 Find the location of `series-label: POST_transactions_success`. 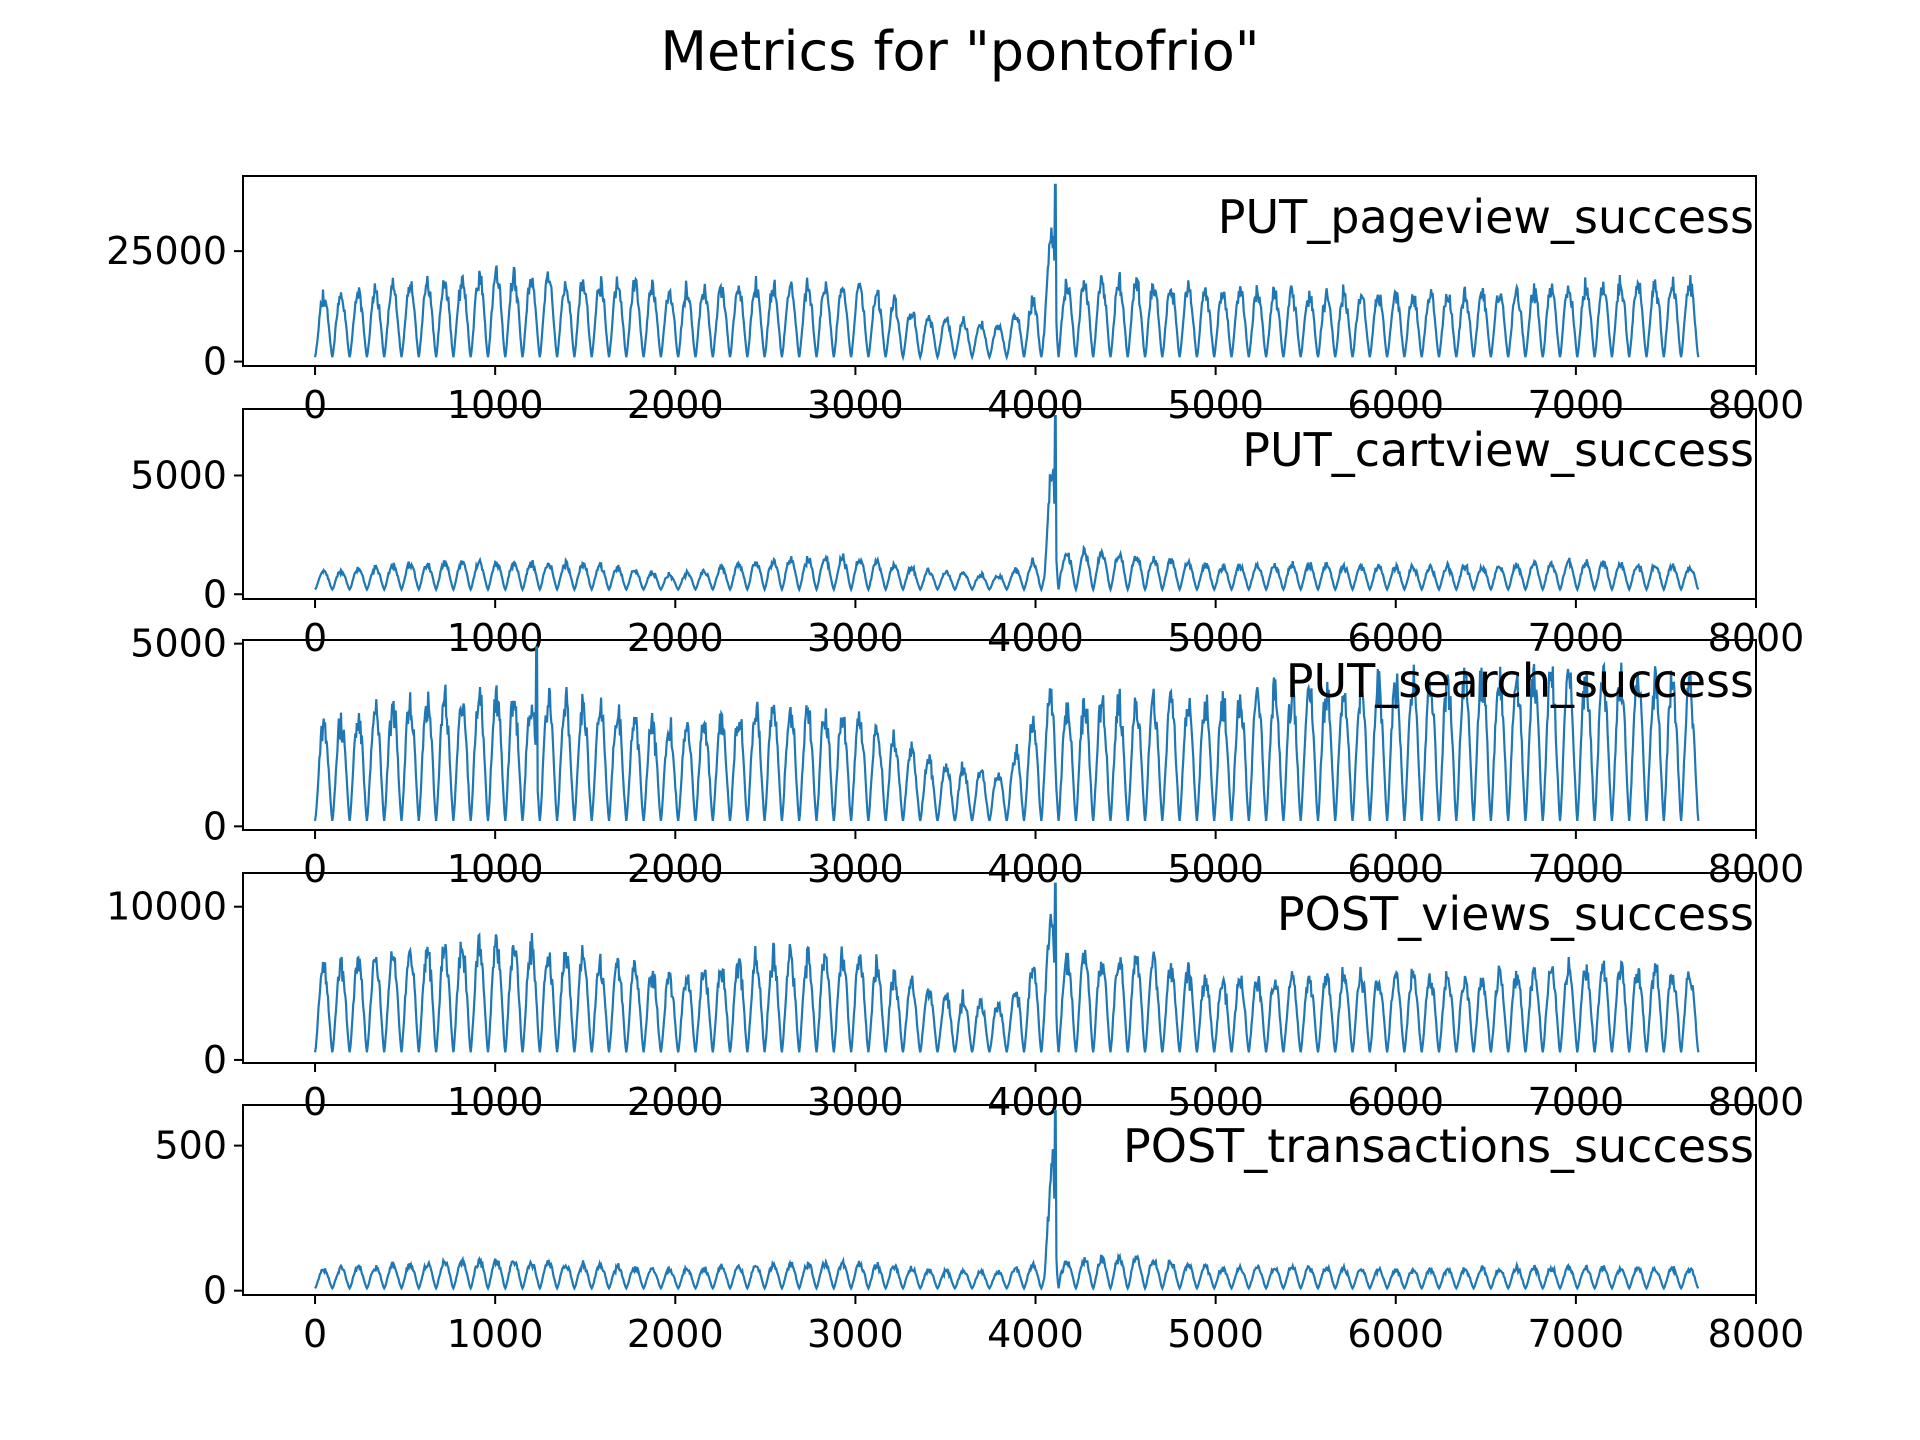

series-label: POST_transactions_success is located at coordinates (1438, 1146).